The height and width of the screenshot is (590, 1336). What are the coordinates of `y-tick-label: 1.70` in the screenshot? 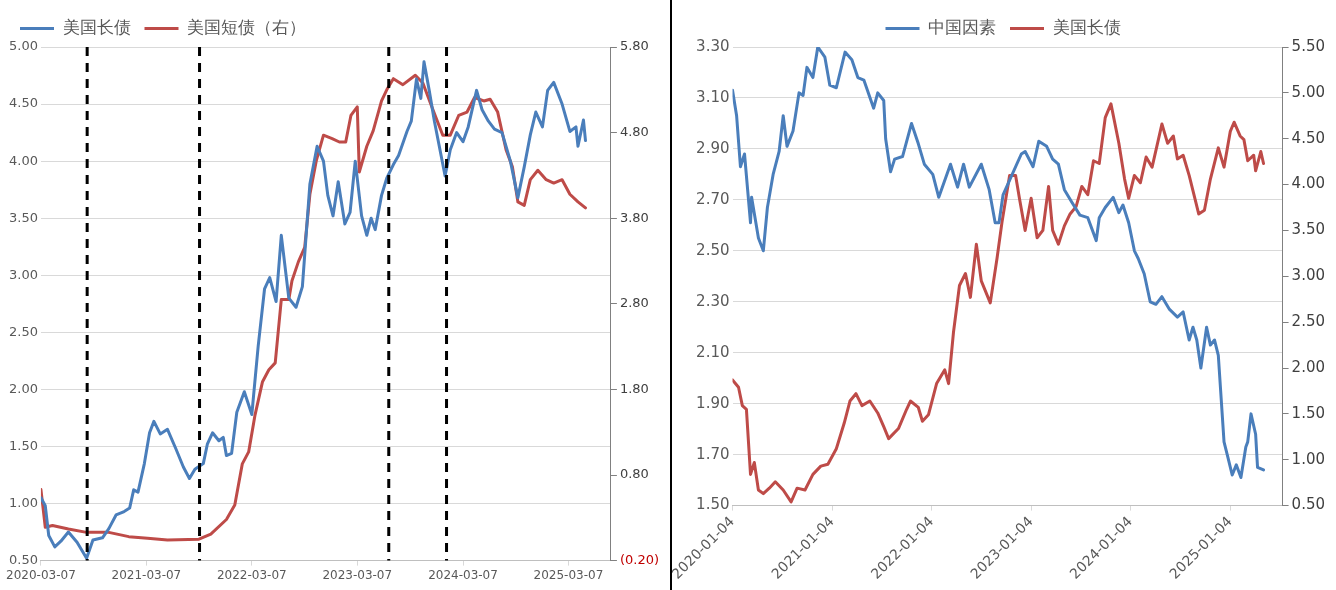 It's located at (713, 453).